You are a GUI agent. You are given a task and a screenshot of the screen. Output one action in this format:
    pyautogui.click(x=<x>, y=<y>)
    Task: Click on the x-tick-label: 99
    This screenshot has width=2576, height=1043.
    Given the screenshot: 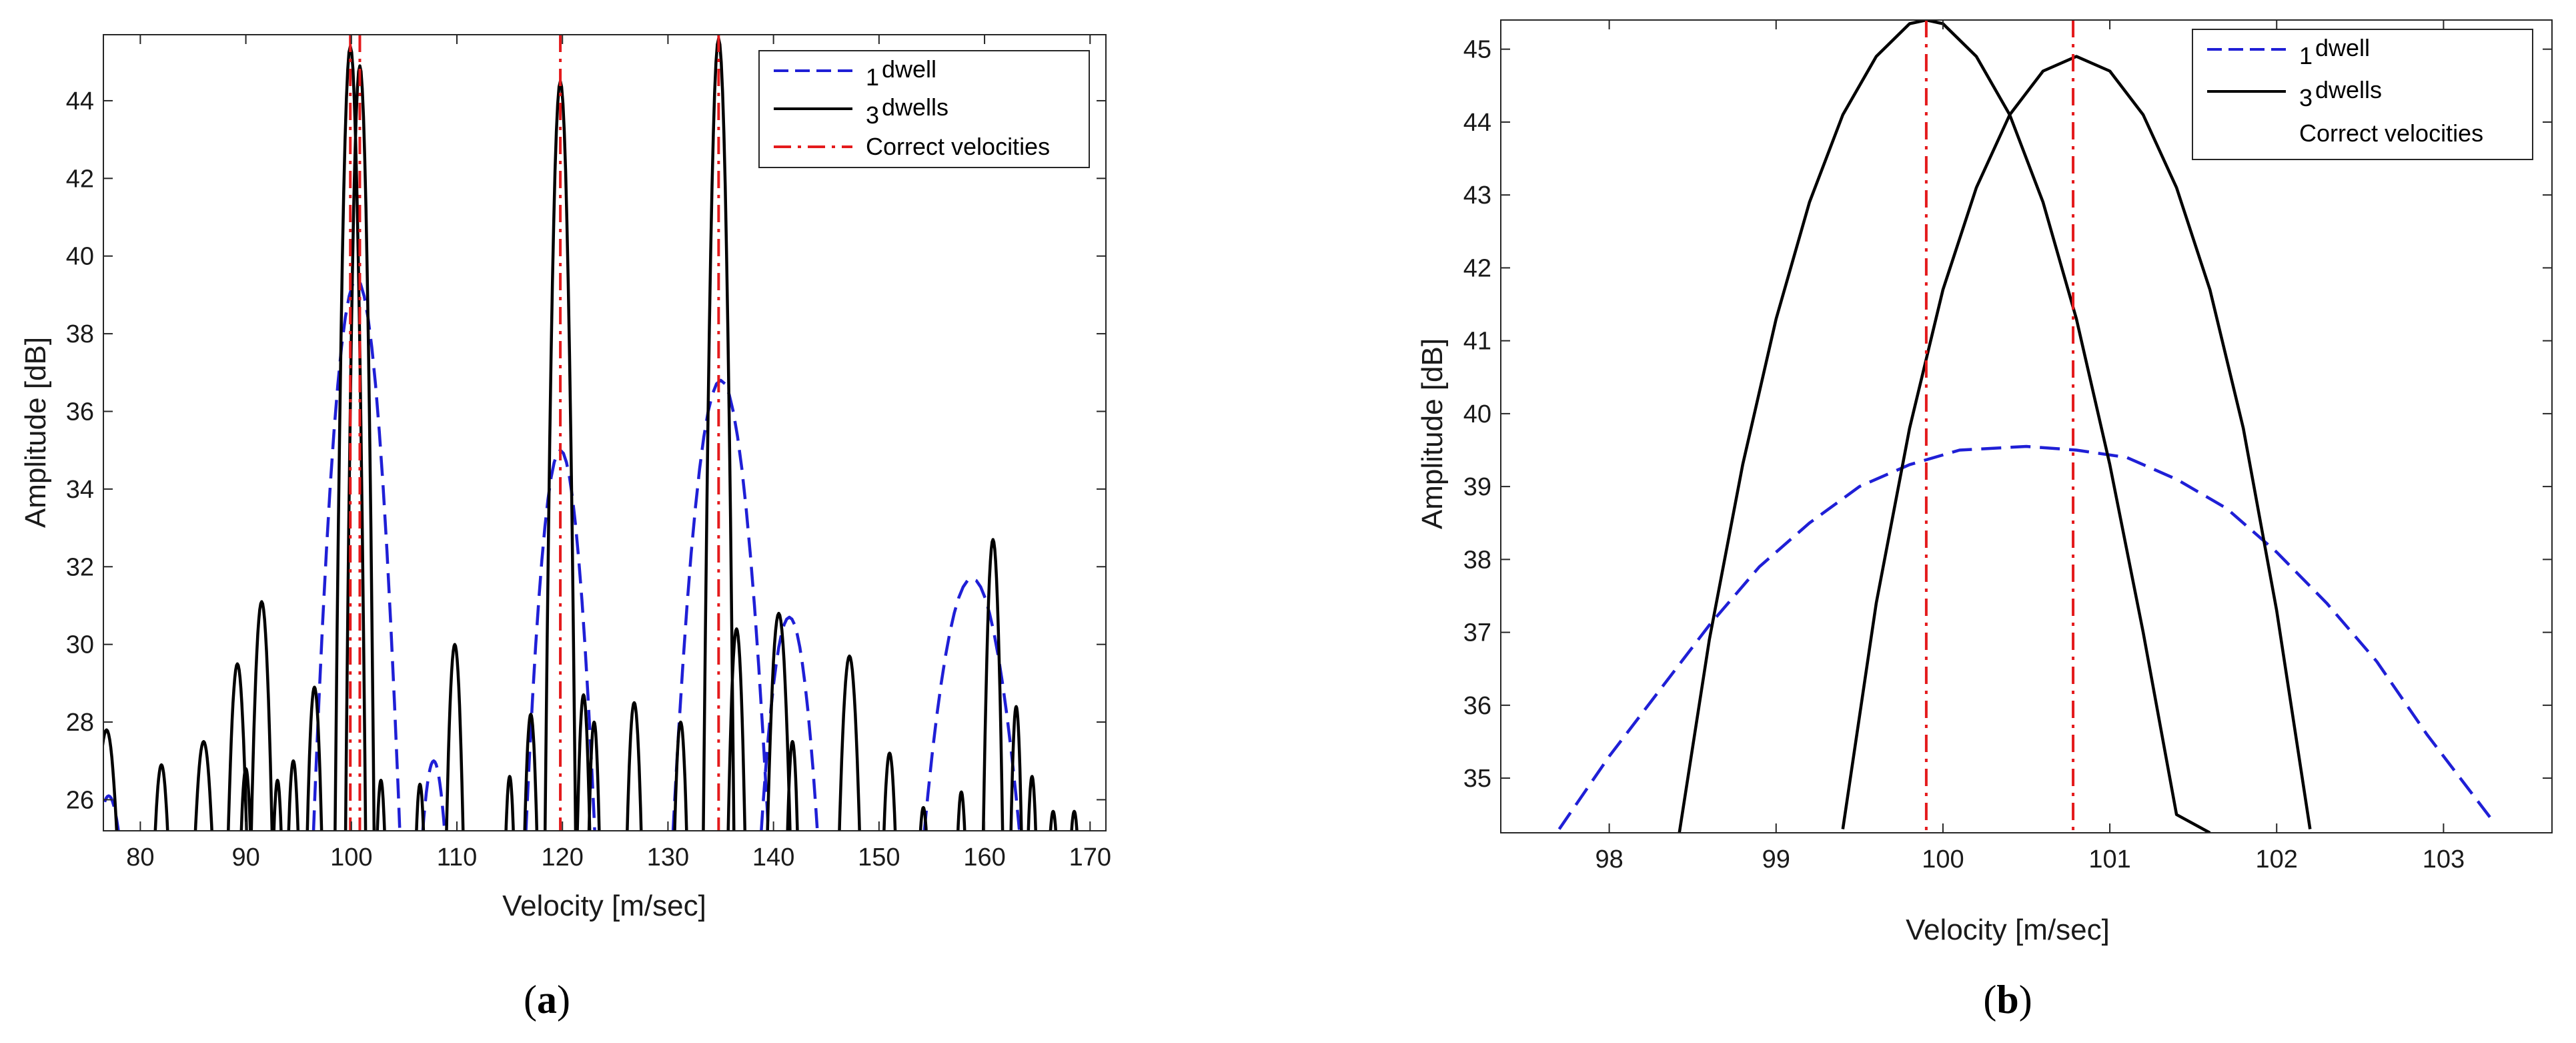 What is the action you would take?
    pyautogui.click(x=1776, y=859)
    